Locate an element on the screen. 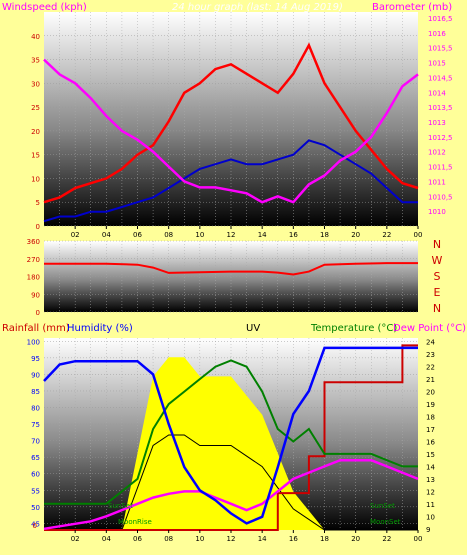 The image size is (467, 555). sunset-right-label: SunSet is located at coordinates (382, 506).